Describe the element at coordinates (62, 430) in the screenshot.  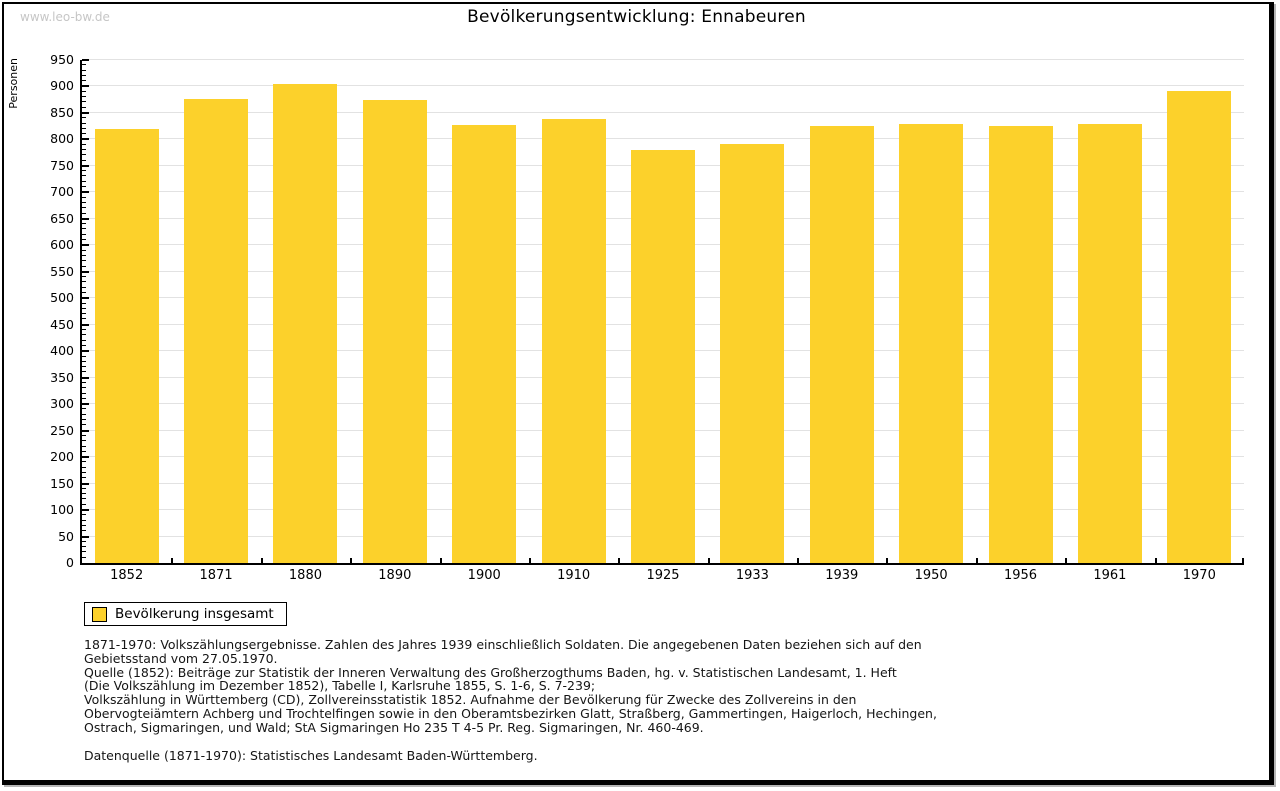
I see `y-tick-label: 250` at that location.